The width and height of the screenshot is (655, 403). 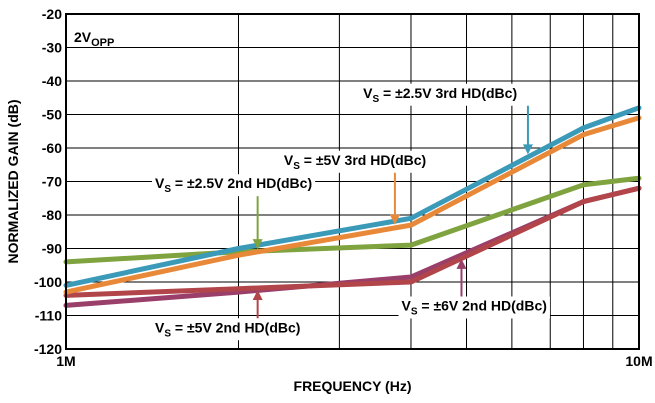 I want to click on x-tick-labels: 1M 10M, so click(x=354, y=361).